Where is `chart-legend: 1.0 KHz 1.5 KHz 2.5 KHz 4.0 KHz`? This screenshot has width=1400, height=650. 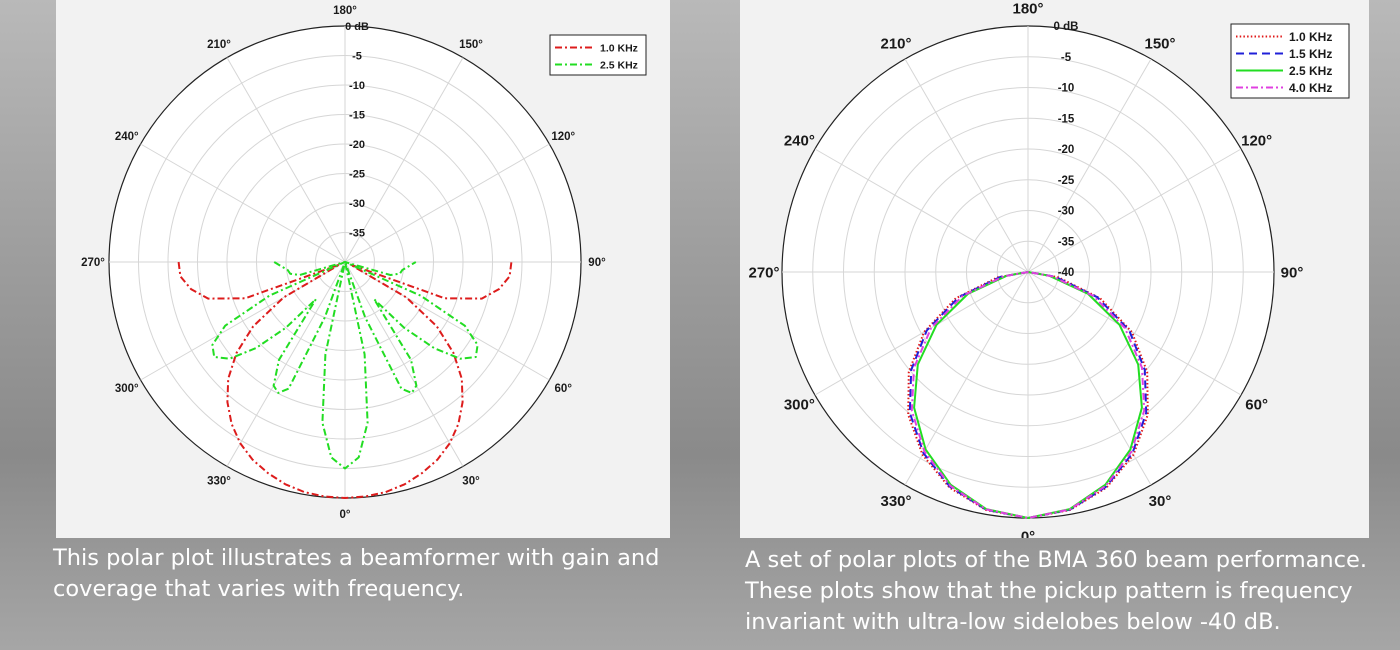 chart-legend: 1.0 KHz 1.5 KHz 2.5 KHz 4.0 KHz is located at coordinates (1290, 61).